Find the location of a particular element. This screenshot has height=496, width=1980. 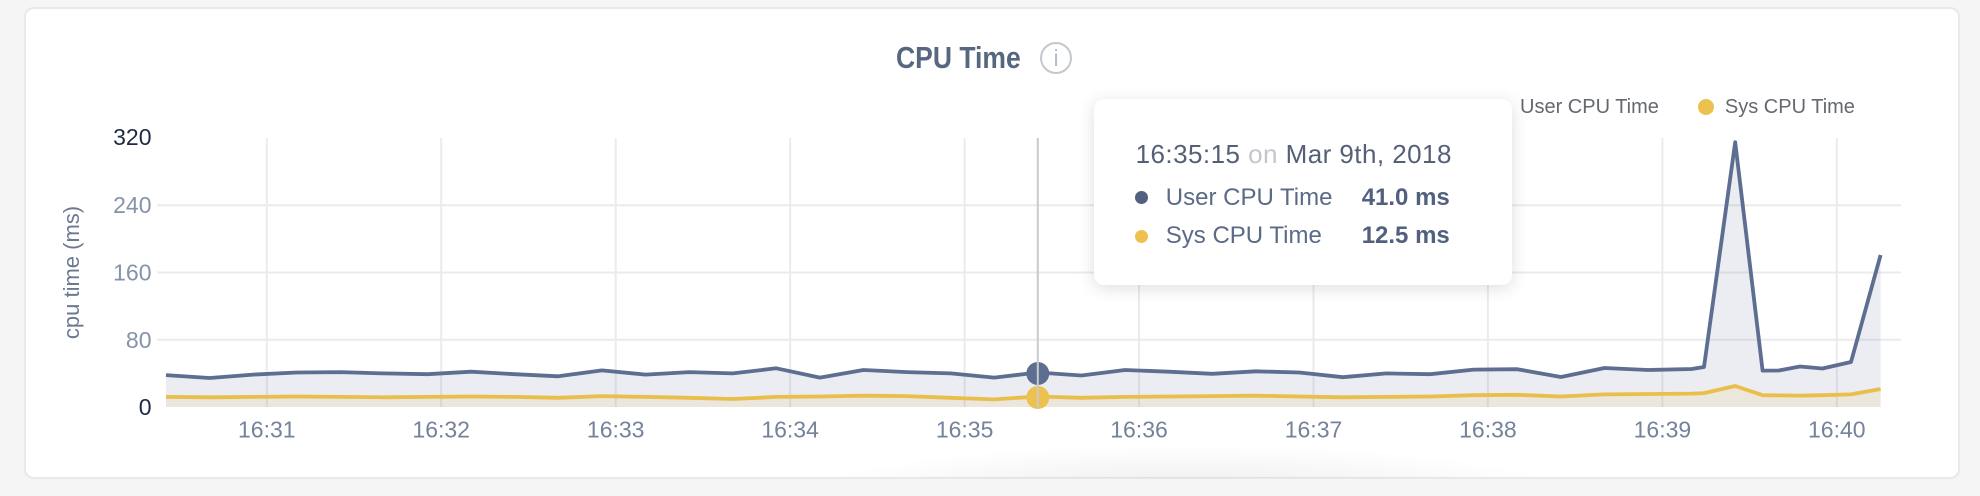

svg-text: 16:38 is located at coordinates (1488, 430).